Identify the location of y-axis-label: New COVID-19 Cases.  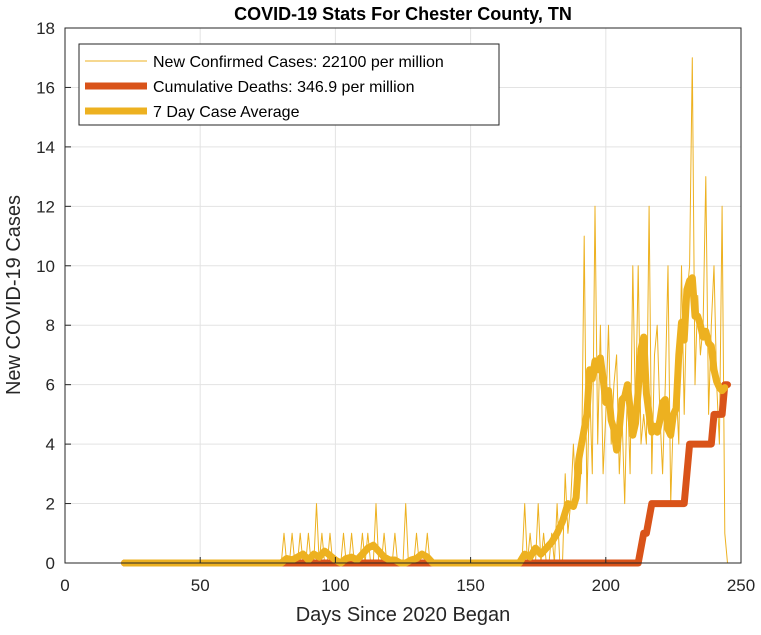
(14, 295).